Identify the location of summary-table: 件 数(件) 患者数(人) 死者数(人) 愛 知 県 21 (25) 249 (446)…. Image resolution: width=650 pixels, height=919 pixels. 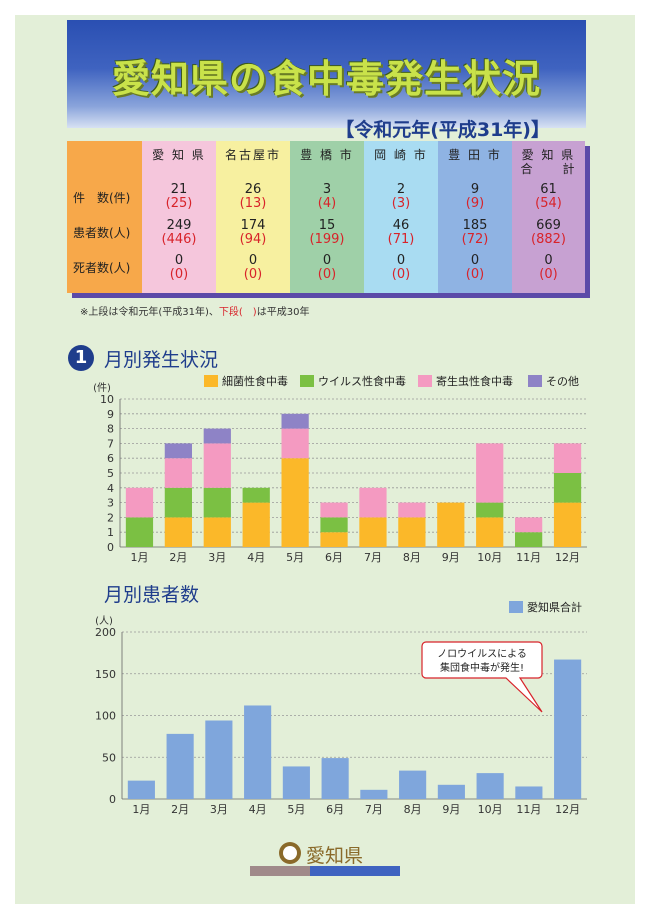
(326, 217).